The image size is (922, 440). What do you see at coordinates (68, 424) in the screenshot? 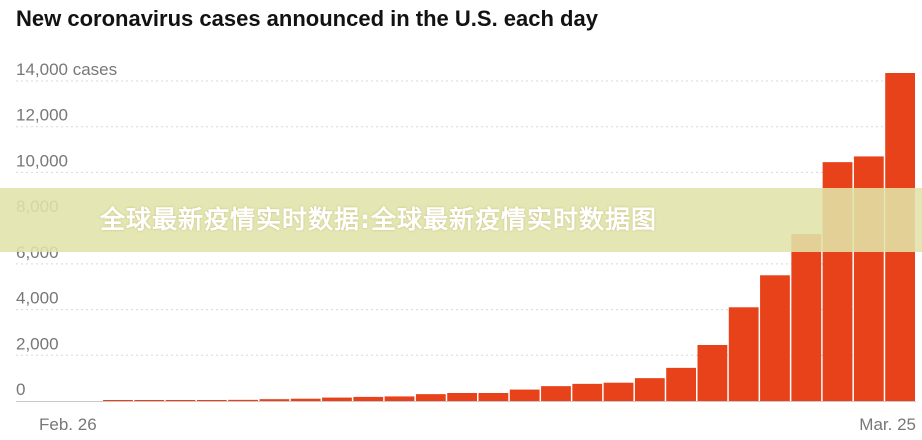
I see `x-tick-label: Feb. 26` at bounding box center [68, 424].